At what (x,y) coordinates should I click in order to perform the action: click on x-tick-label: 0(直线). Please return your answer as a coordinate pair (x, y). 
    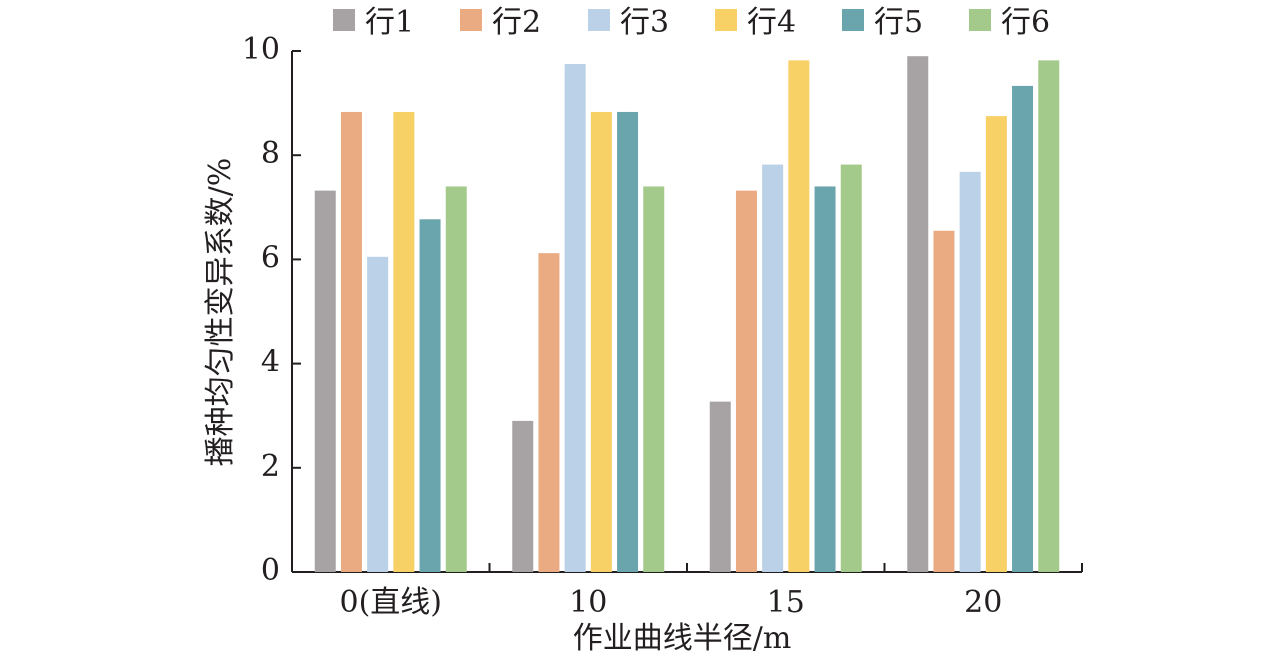
    Looking at the image, I should click on (391, 602).